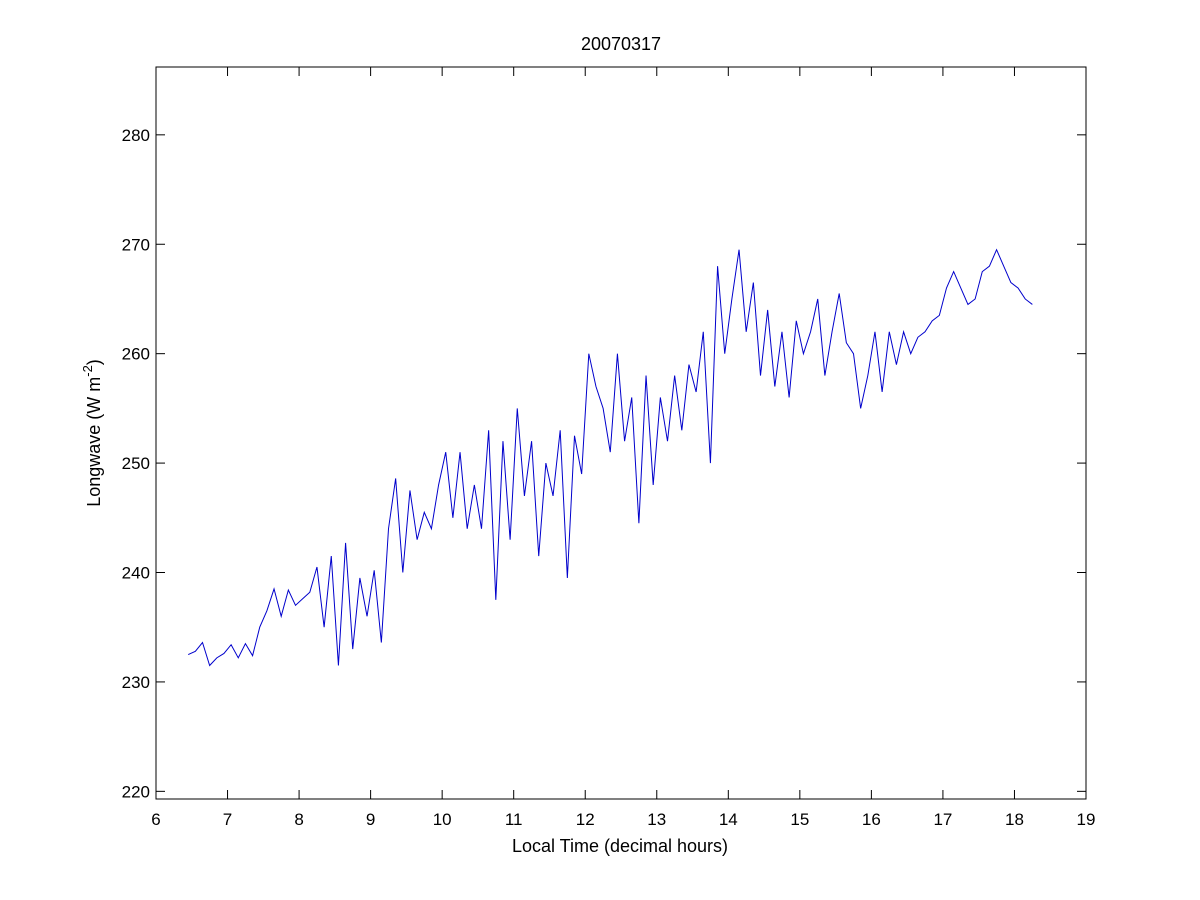 The image size is (1200, 900). What do you see at coordinates (227, 819) in the screenshot?
I see `x-tick-label: 7` at bounding box center [227, 819].